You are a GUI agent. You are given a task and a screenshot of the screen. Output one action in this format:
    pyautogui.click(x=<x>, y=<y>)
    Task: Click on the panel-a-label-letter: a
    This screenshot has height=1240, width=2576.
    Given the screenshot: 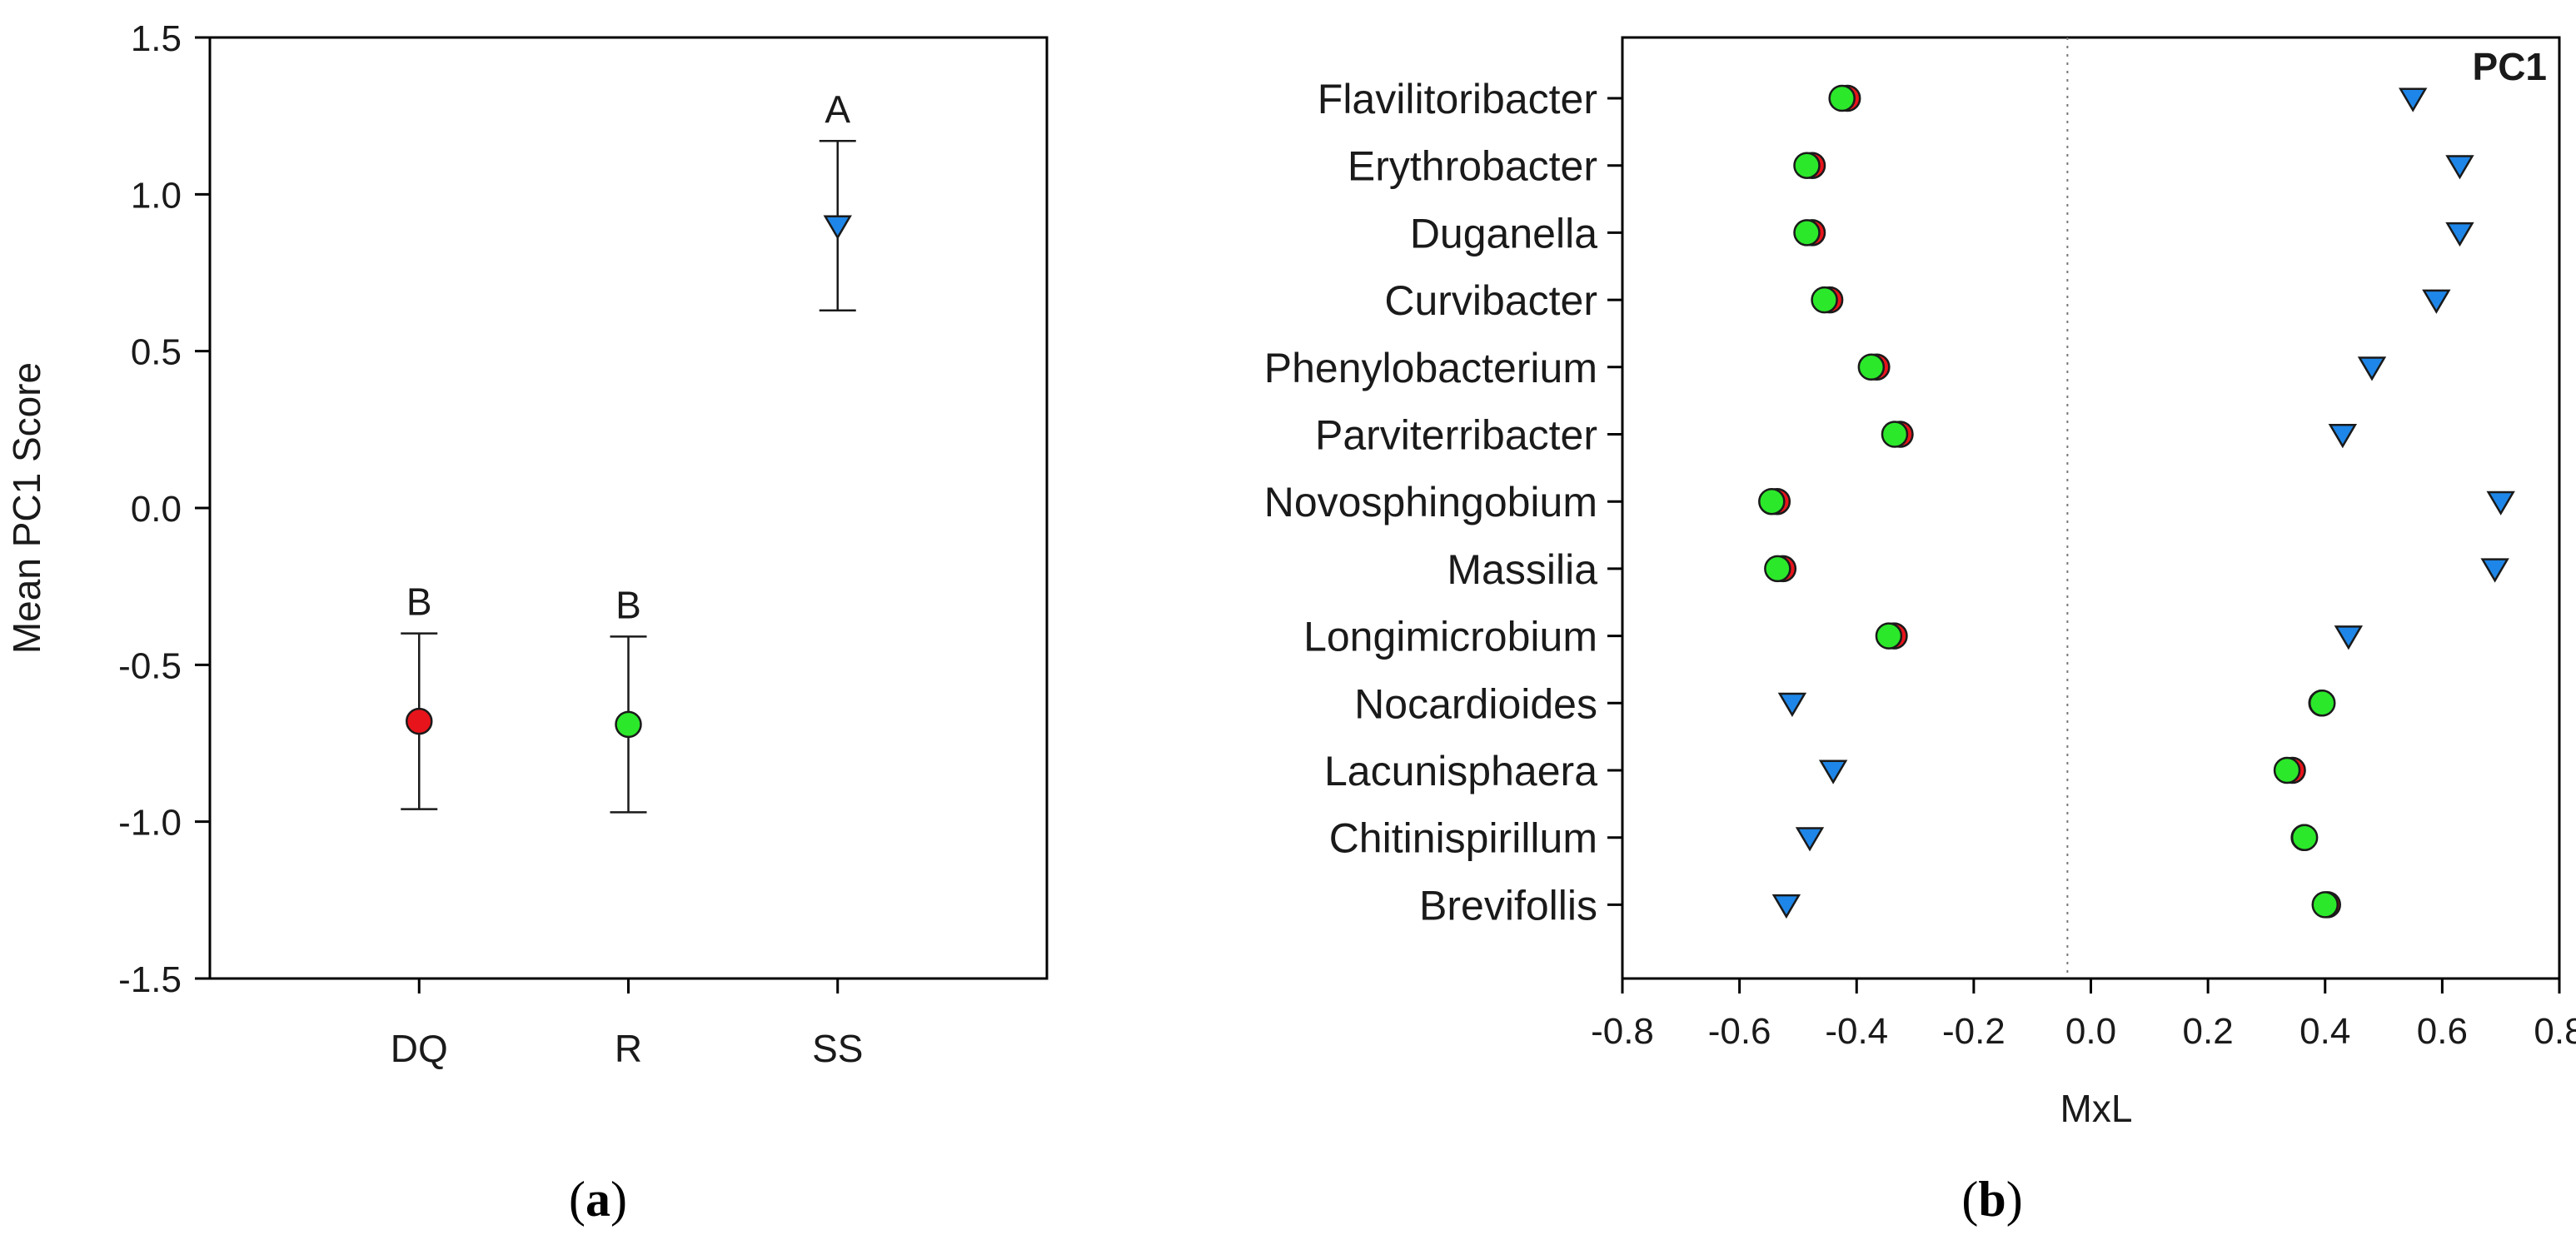 What is the action you would take?
    pyautogui.click(x=597, y=1200)
    